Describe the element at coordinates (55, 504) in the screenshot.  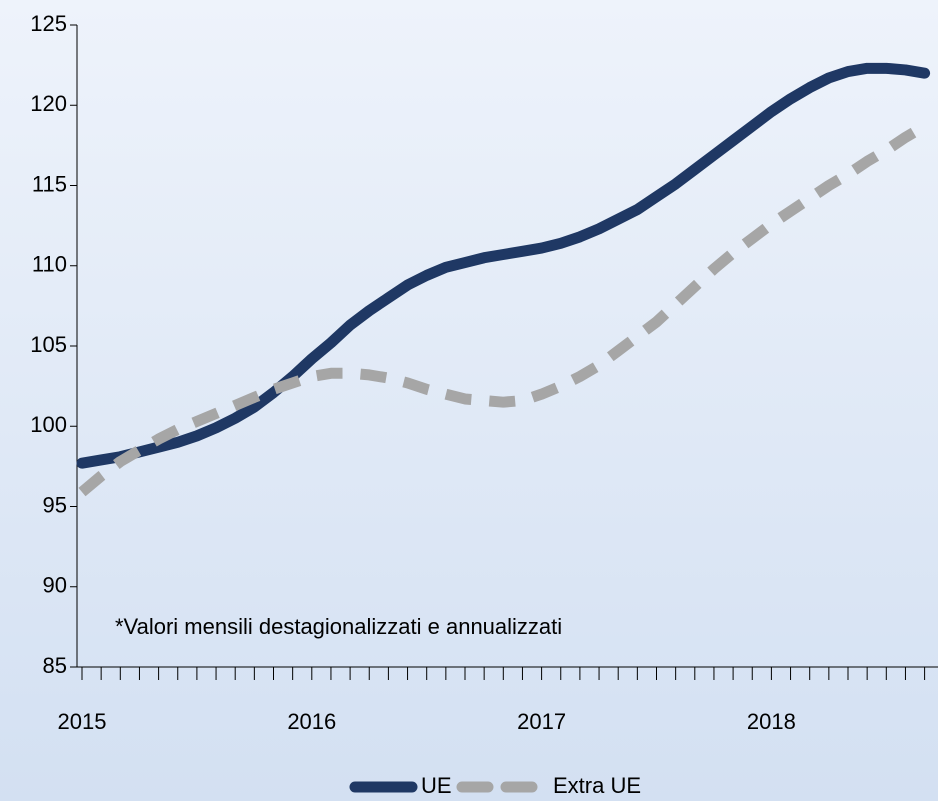
I see `y-tick-label: 95` at that location.